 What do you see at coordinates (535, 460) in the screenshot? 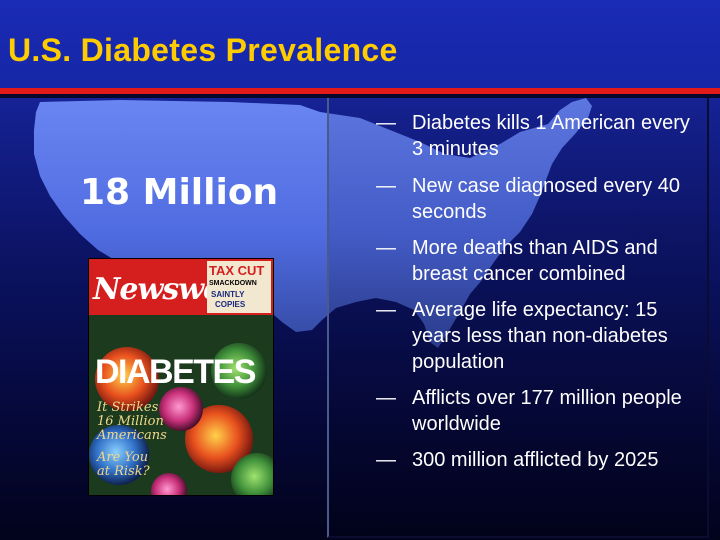
I see `fact-text: 300 million afflicted by 2025` at bounding box center [535, 460].